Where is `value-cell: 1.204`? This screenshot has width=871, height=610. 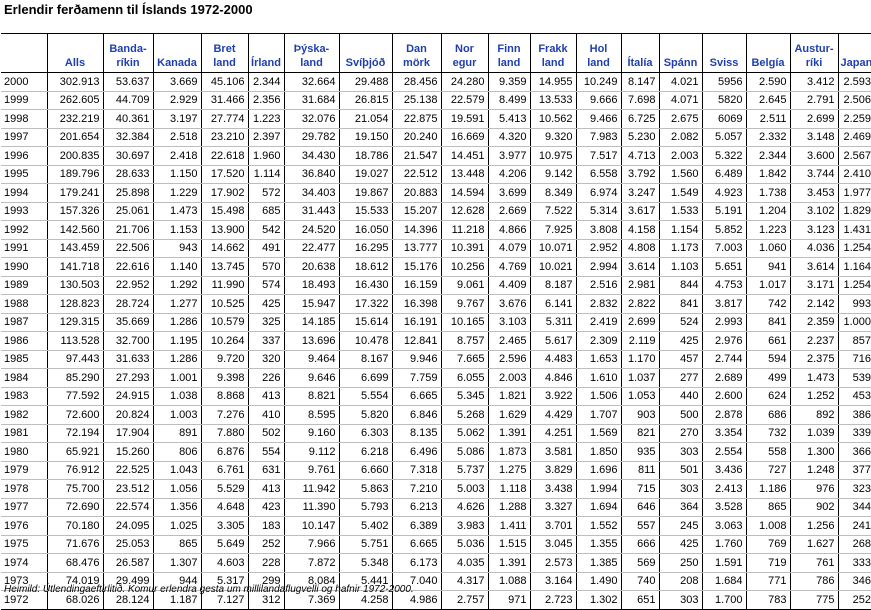
value-cell: 1.204 is located at coordinates (768, 211).